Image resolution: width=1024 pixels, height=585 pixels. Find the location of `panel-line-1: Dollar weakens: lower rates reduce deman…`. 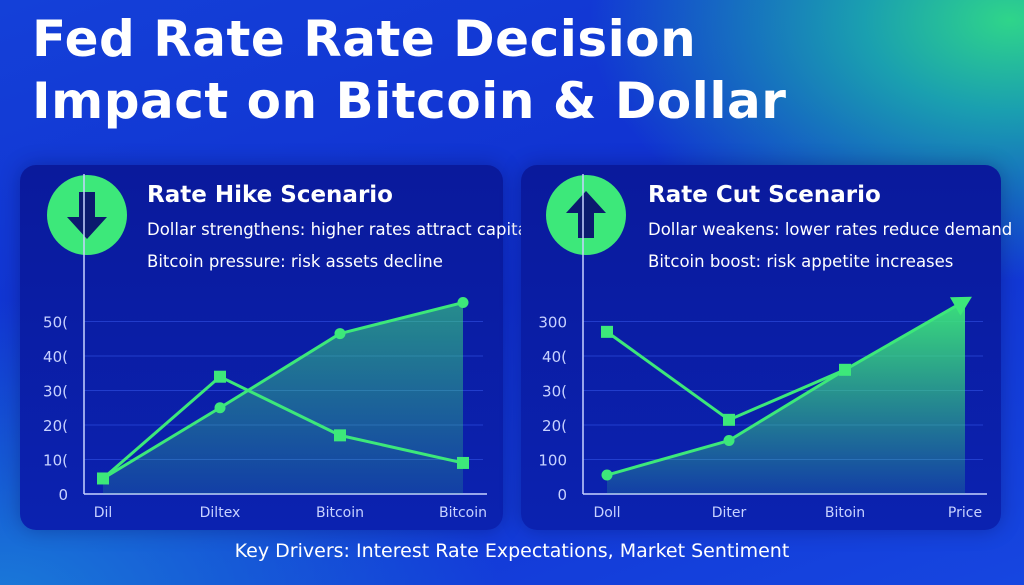

panel-line-1: Dollar weakens: lower rates reduce deman… is located at coordinates (830, 229).